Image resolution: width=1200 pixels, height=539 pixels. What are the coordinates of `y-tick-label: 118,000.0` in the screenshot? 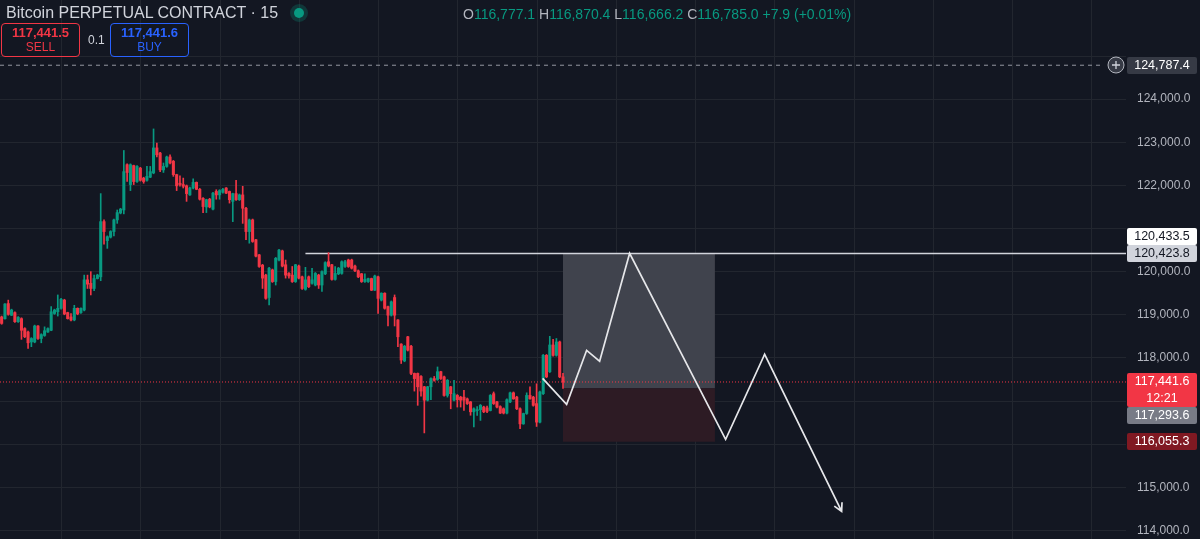 It's located at (1163, 357).